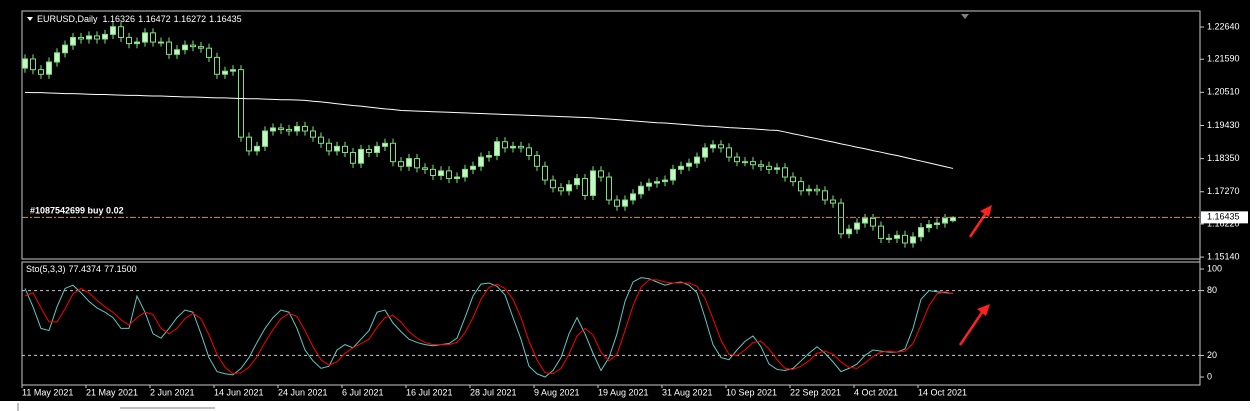 The width and height of the screenshot is (1256, 411). Describe the element at coordinates (139, 19) in the screenshot. I see `main-title: EURUSD,Daily 1.16326 1.16472 1.16272 1.16435` at that location.